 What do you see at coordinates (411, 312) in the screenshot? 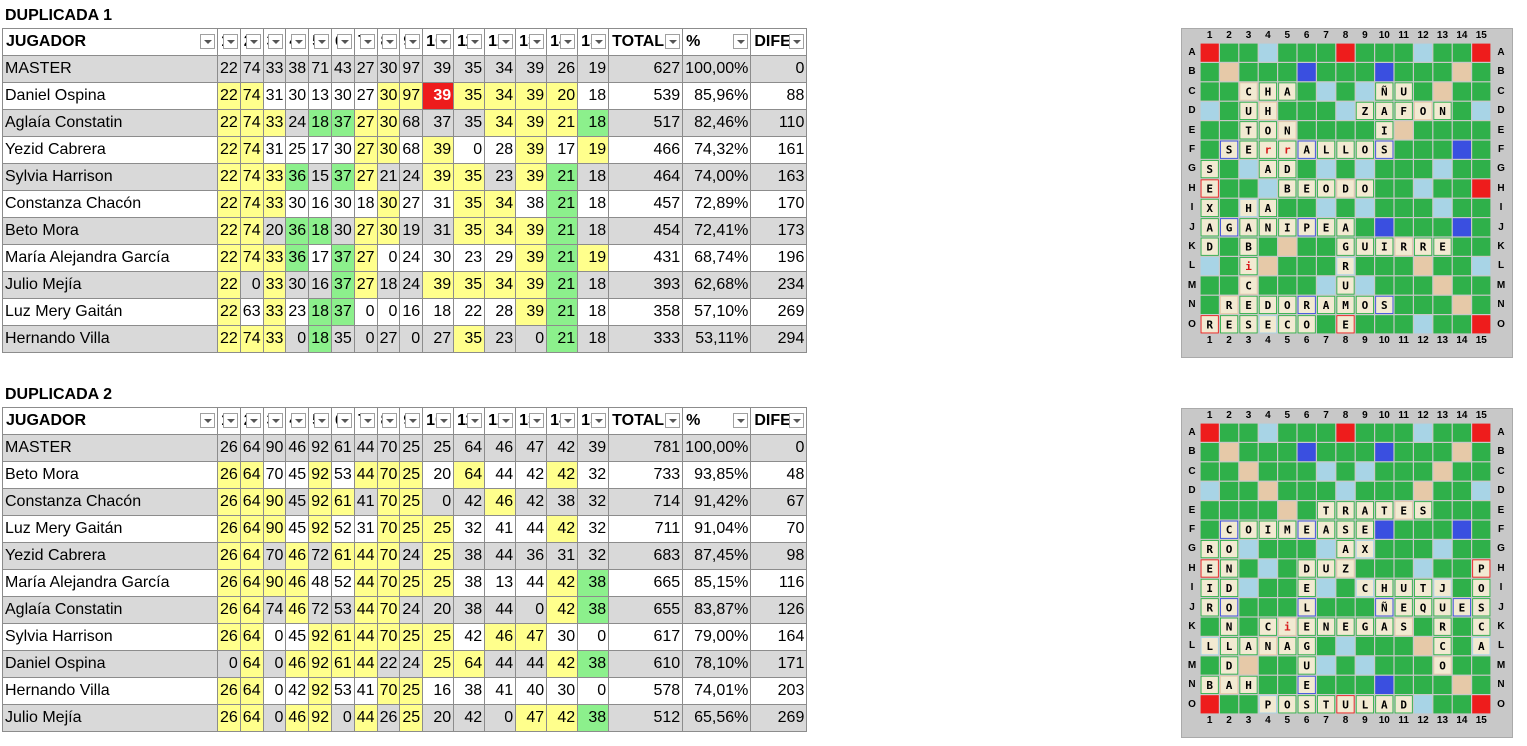
I see `cell-r9: 16` at bounding box center [411, 312].